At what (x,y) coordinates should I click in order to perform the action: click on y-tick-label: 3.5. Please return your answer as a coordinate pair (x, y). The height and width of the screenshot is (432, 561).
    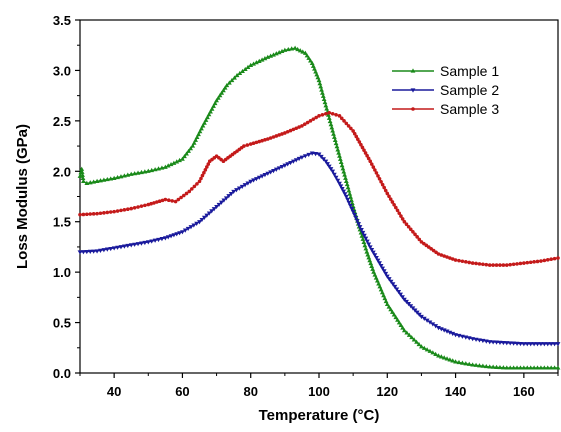
    Looking at the image, I should click on (62, 20).